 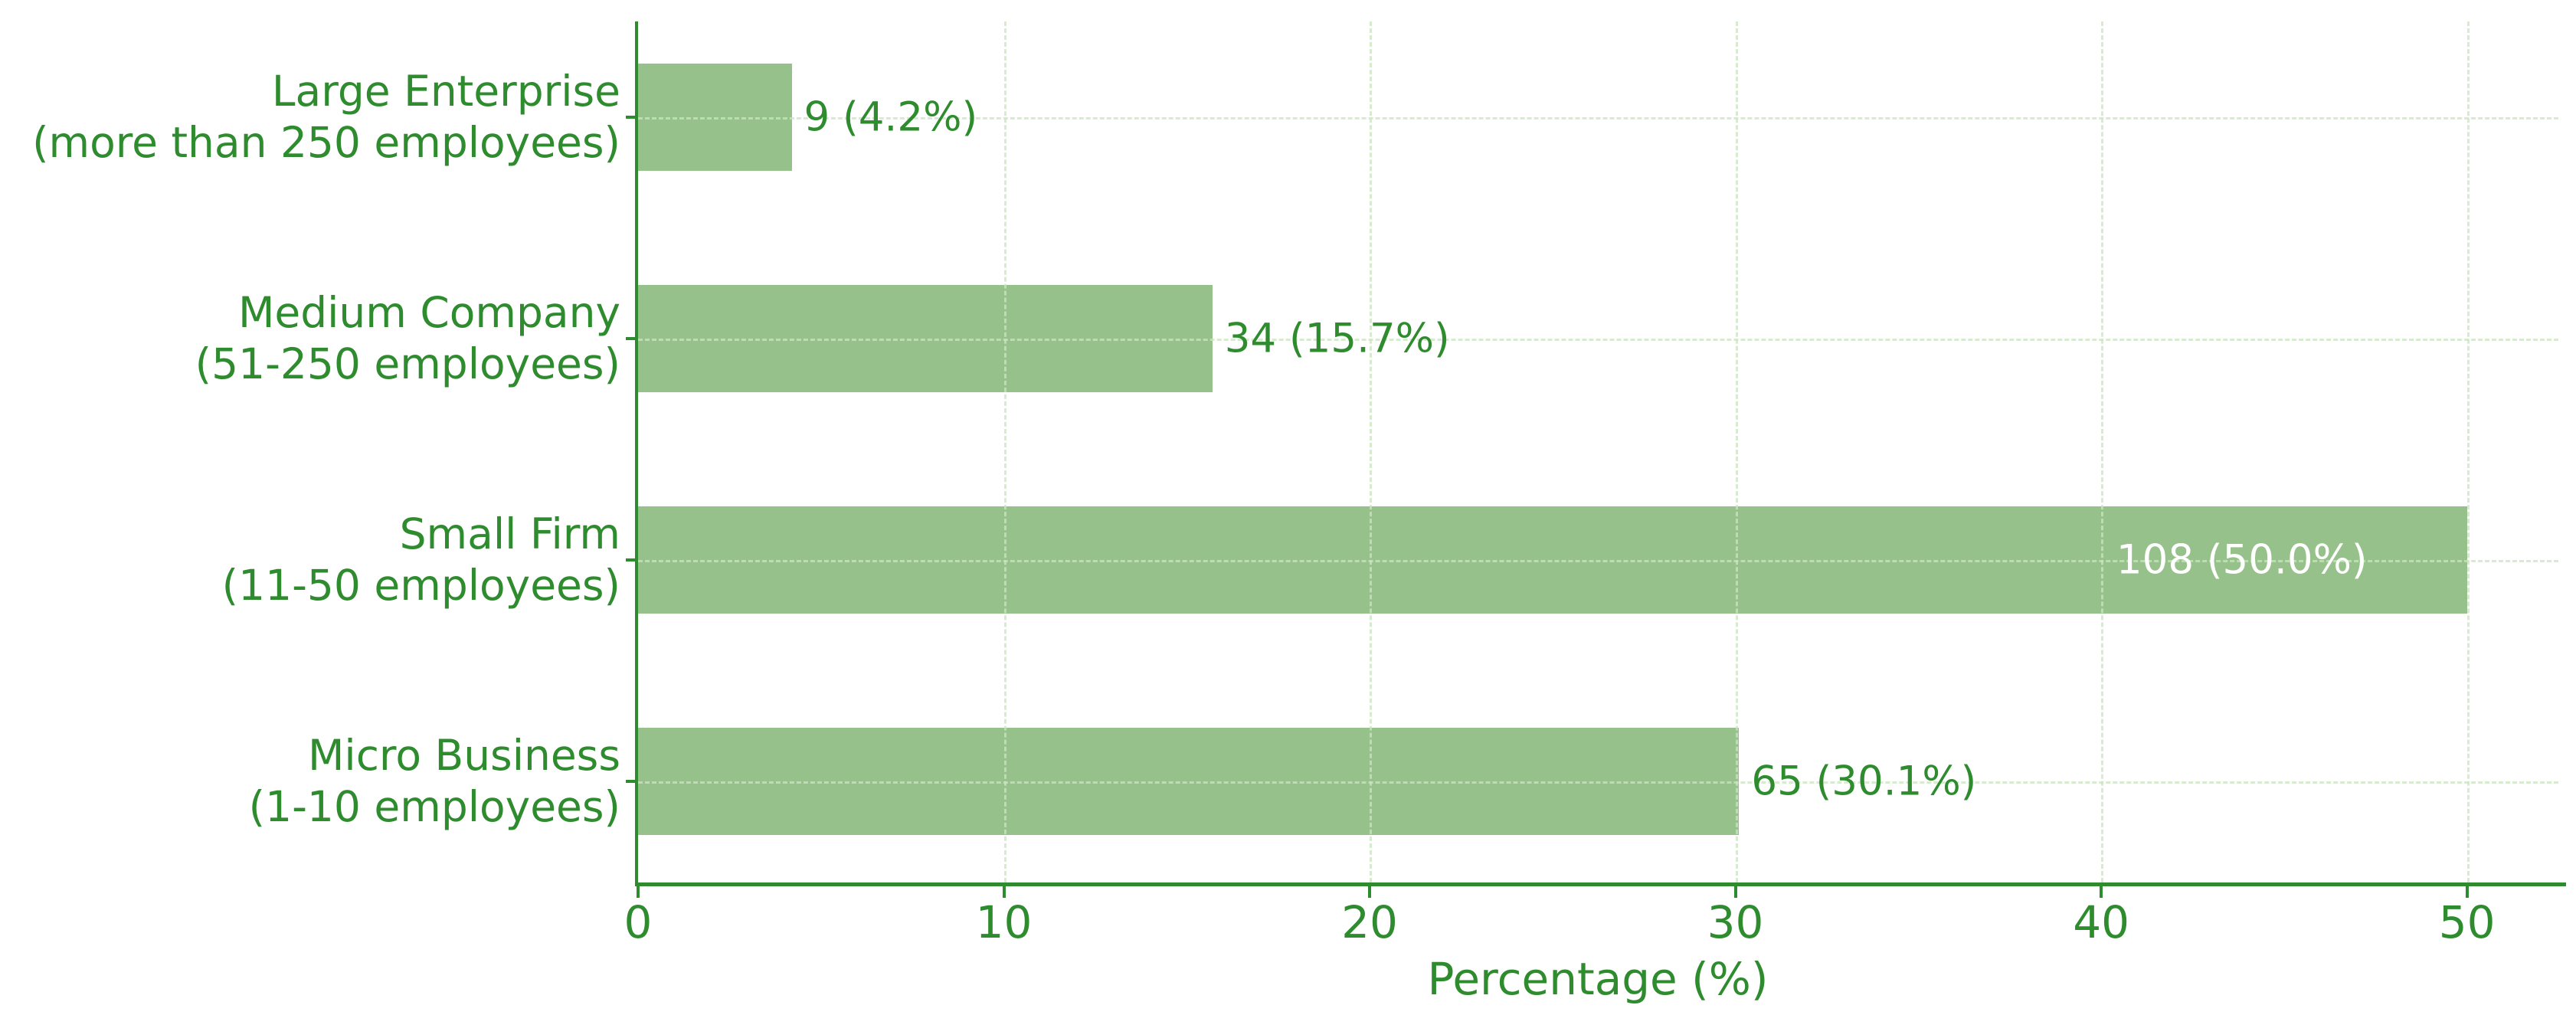 What do you see at coordinates (1598, 340) in the screenshot?
I see `y-gridline-medium-company` at bounding box center [1598, 340].